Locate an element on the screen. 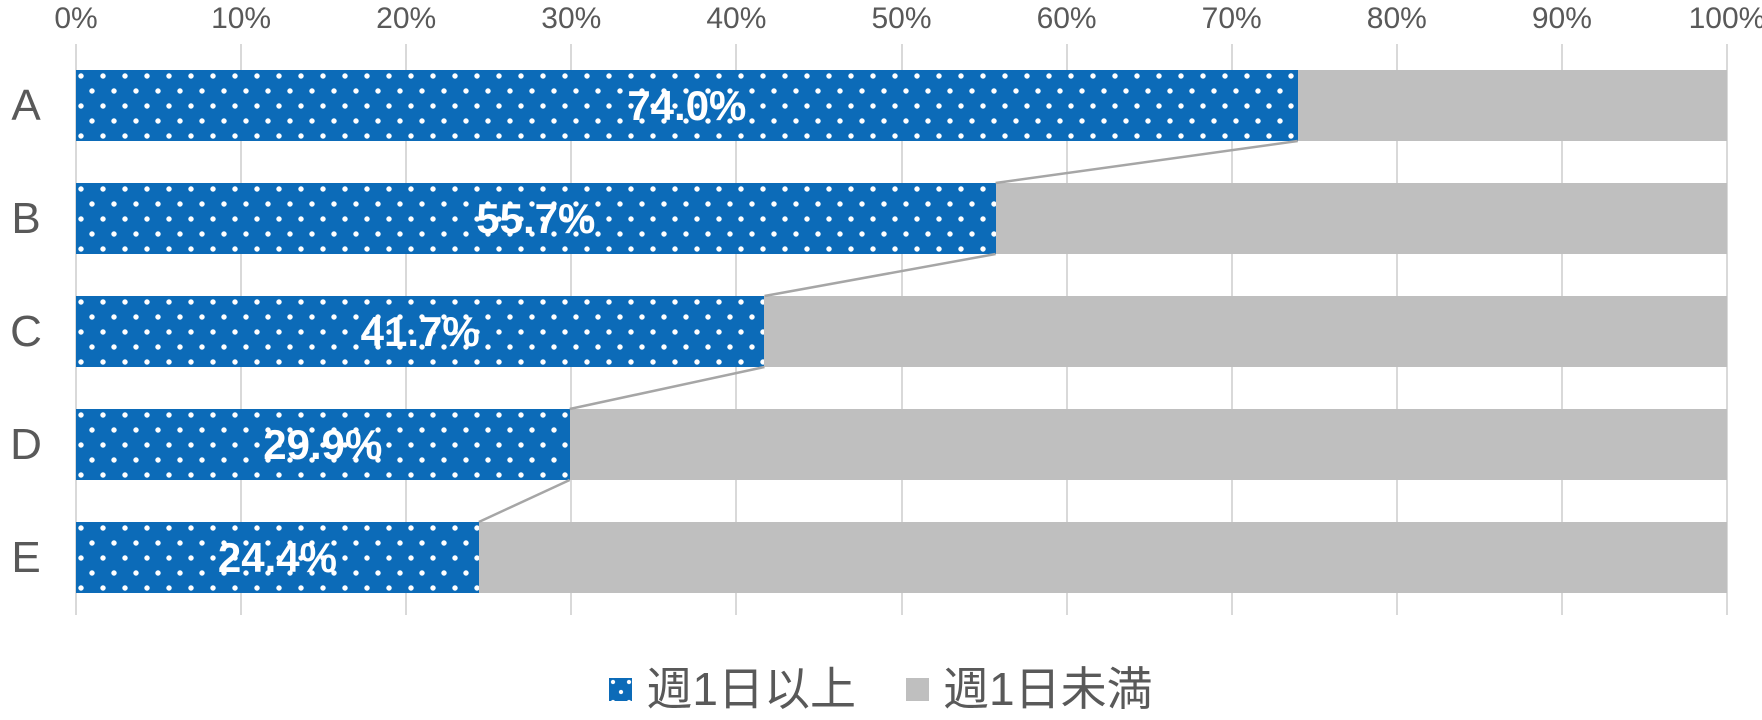 Image resolution: width=1762 pixels, height=720 pixels. bar-segment-remainder-D is located at coordinates (1148, 444).